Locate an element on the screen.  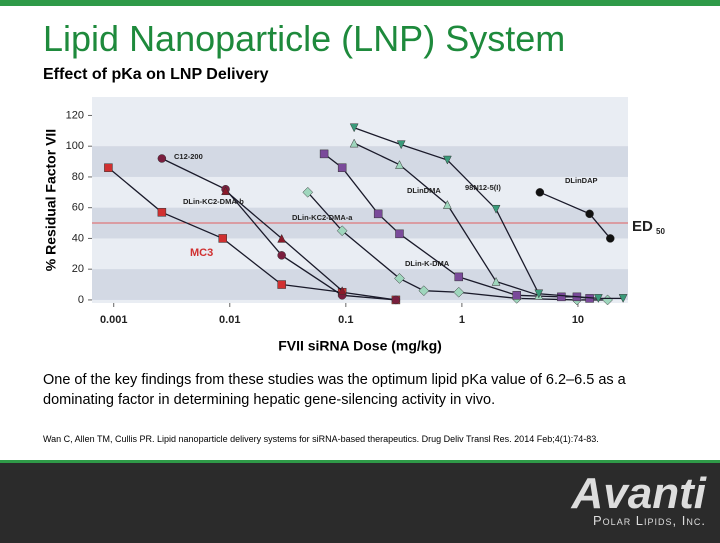
x-tick-label: 0.001 is located at coordinates (114, 320).